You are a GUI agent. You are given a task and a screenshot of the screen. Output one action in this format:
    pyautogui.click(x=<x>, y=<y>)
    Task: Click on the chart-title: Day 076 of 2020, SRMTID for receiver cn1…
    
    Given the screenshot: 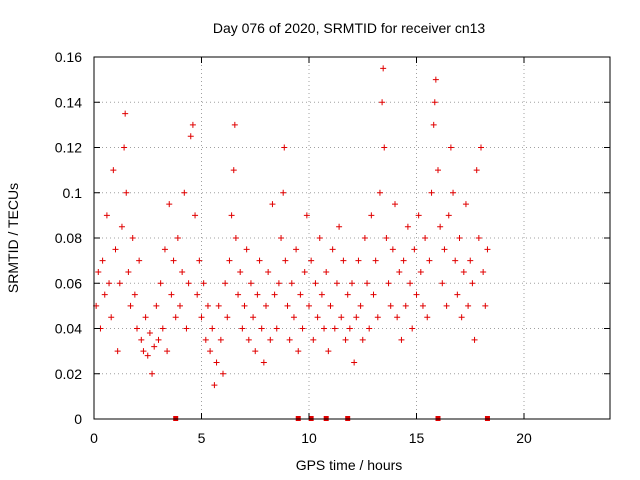 What is the action you would take?
    pyautogui.click(x=349, y=28)
    